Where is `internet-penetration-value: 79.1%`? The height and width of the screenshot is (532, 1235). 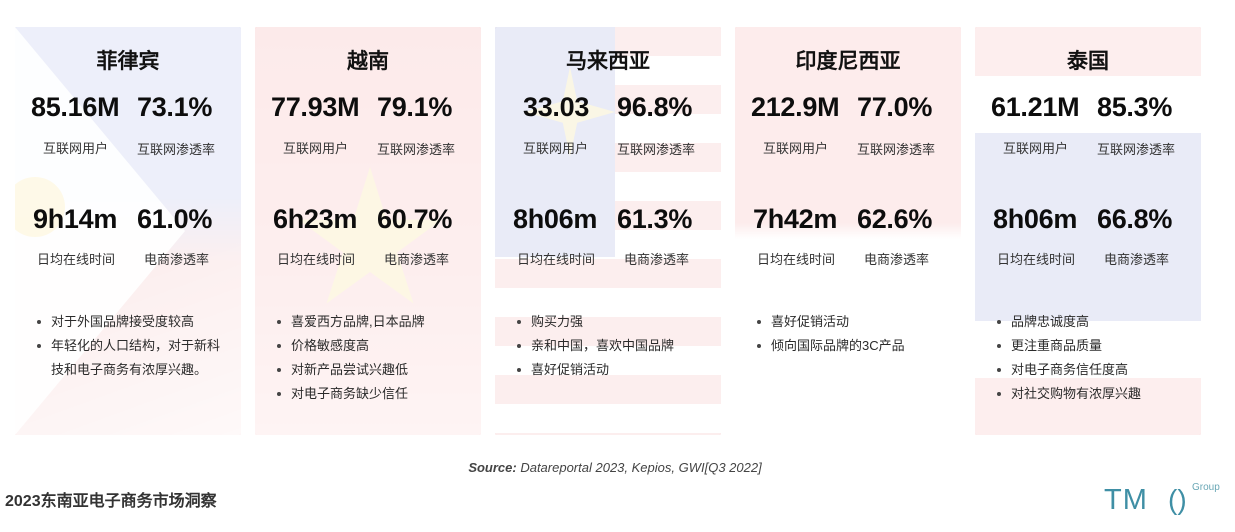
internet-penetration-value: 79.1% is located at coordinates (415, 107).